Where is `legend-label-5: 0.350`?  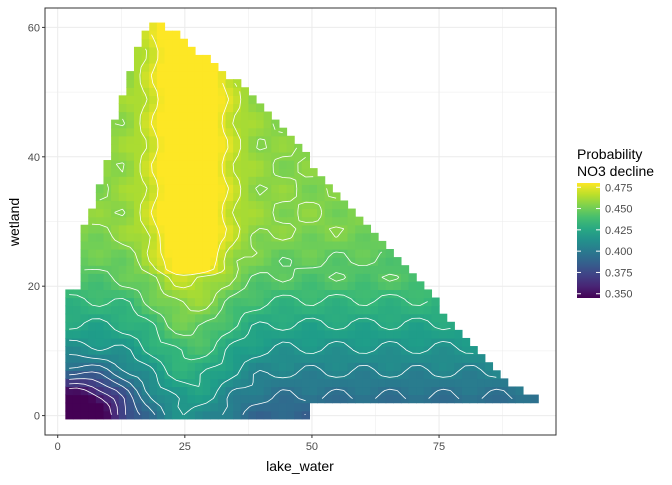 legend-label-5: 0.350 is located at coordinates (619, 295).